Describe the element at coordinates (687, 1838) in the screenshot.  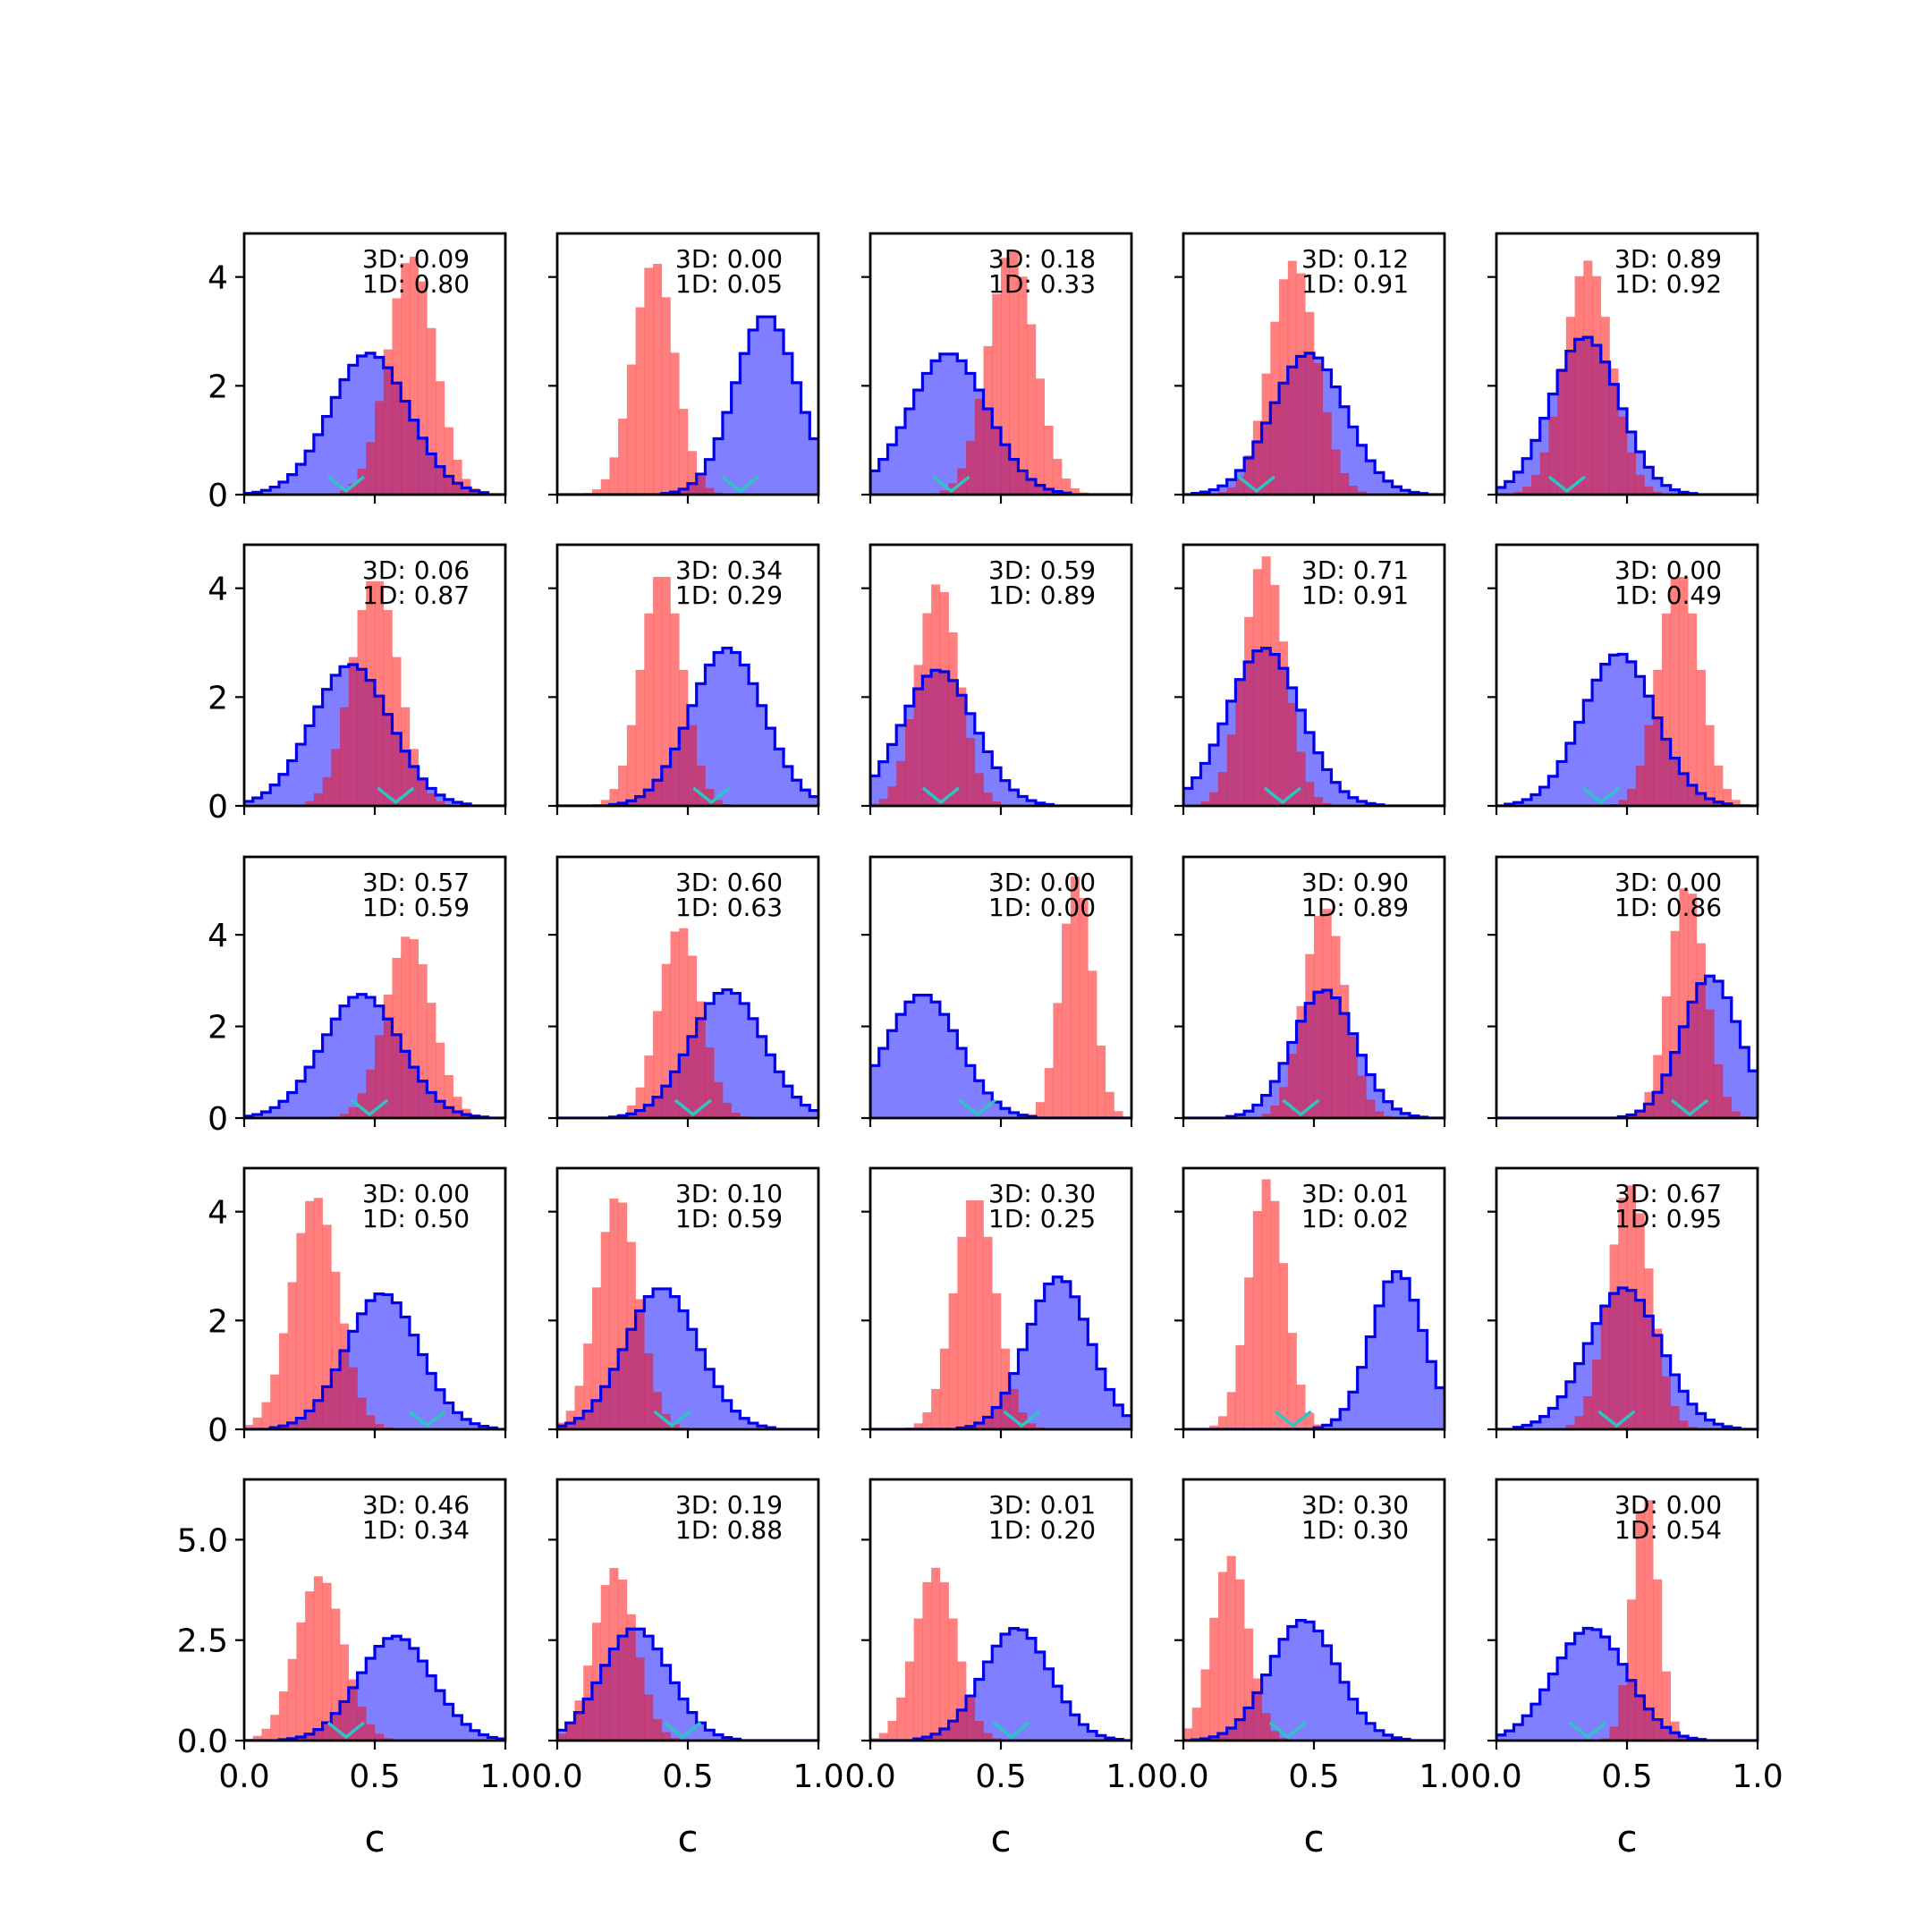
I see `x-axis-label: c` at that location.